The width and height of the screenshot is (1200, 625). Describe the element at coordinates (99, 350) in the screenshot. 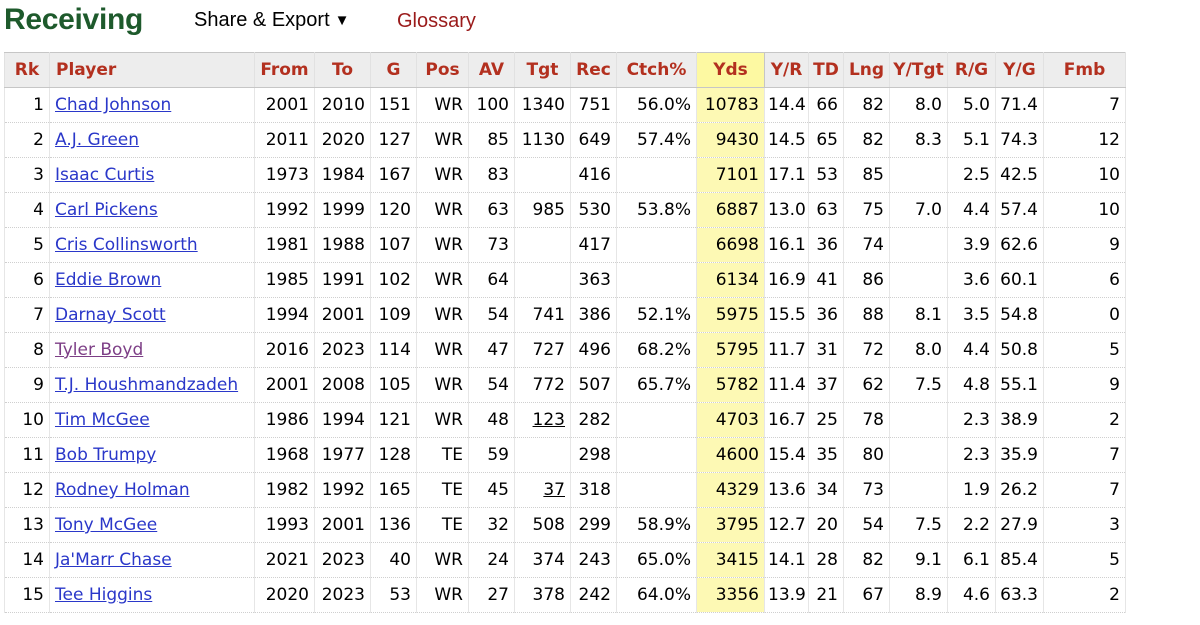

I see `player-link: Tyler Boyd` at that location.